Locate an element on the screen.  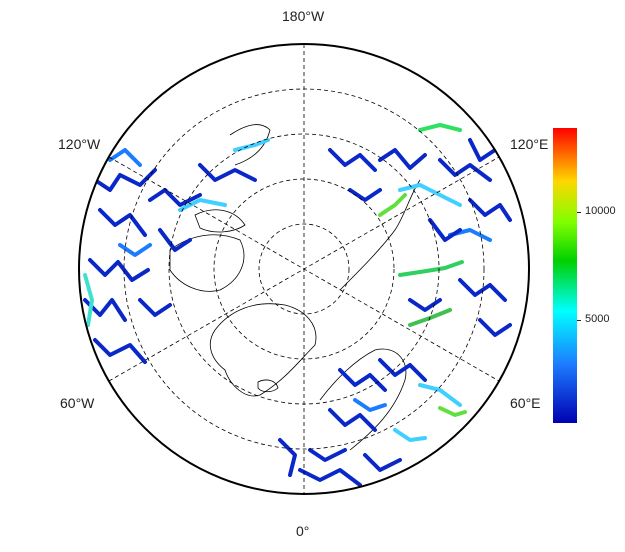
legend-tick-label-10000: 10000 is located at coordinates (600, 211).